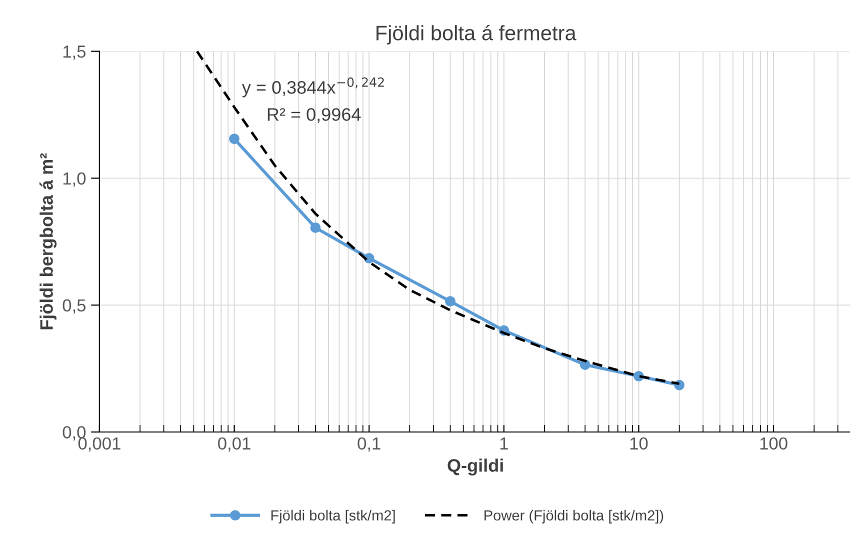  What do you see at coordinates (313, 87) in the screenshot?
I see `annotation: y = 0,3844x$^{−0,242}$` at bounding box center [313, 87].